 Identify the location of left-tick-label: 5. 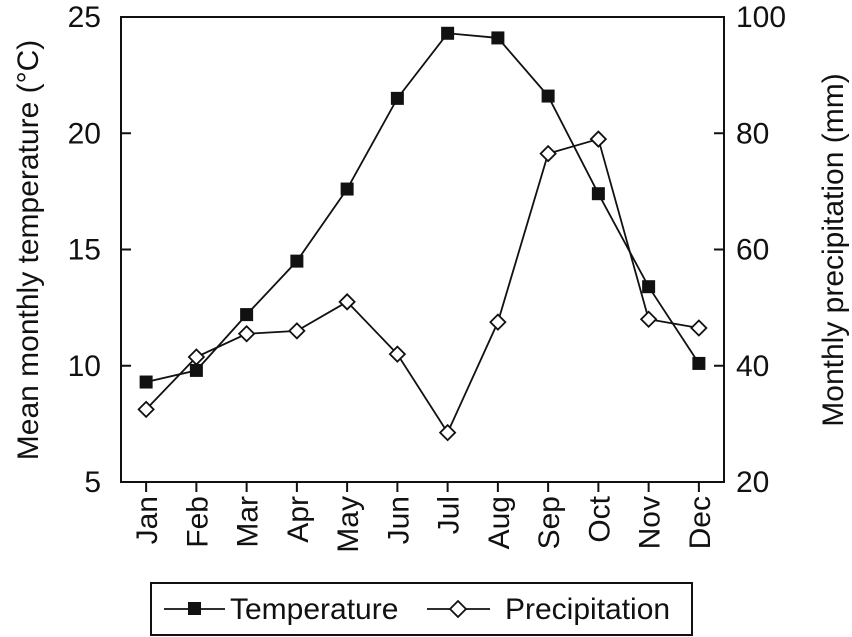
(92, 482).